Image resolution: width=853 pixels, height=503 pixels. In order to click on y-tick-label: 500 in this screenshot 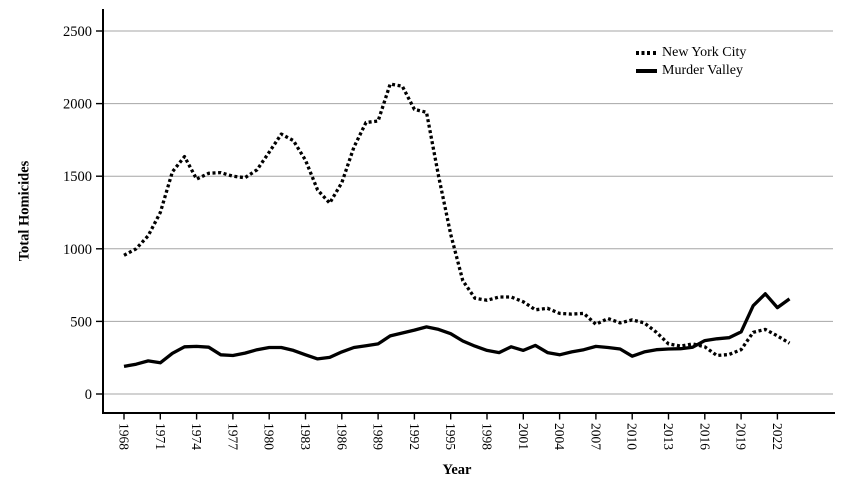, I will do `click(81, 322)`.